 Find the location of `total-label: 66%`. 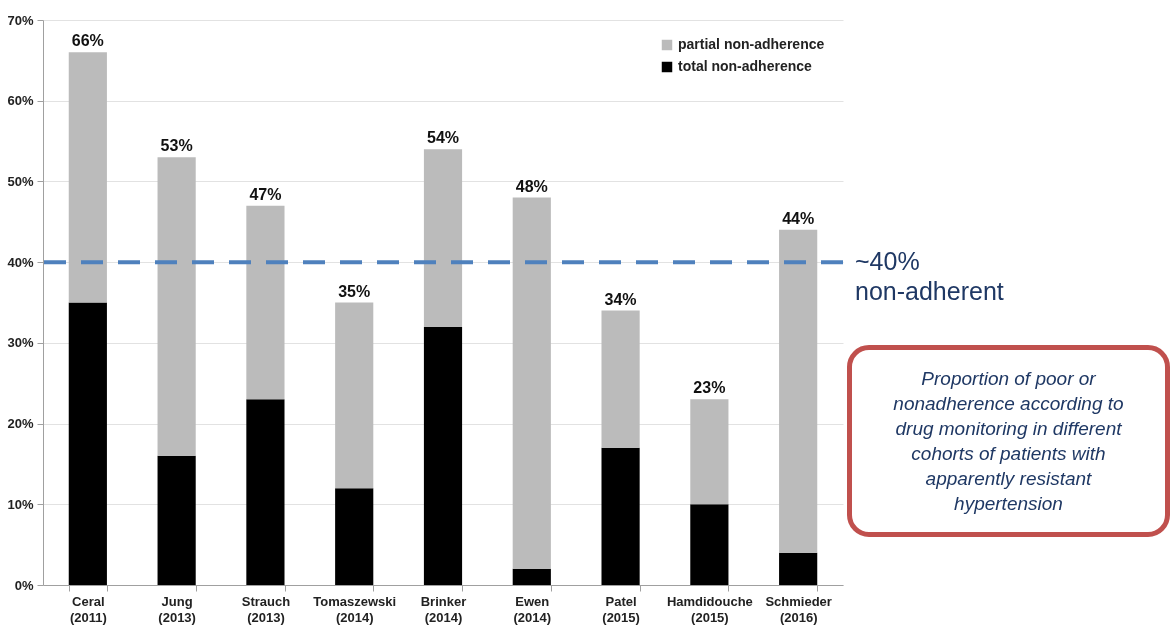

total-label: 66% is located at coordinates (87, 41).